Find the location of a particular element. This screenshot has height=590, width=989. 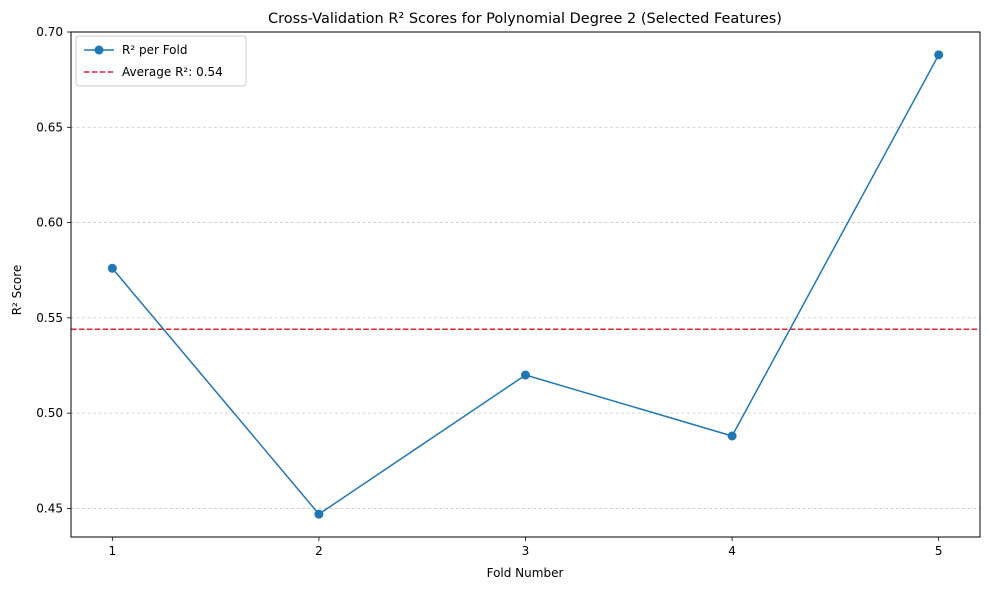

y-tick-label: 0.55 is located at coordinates (49, 318).